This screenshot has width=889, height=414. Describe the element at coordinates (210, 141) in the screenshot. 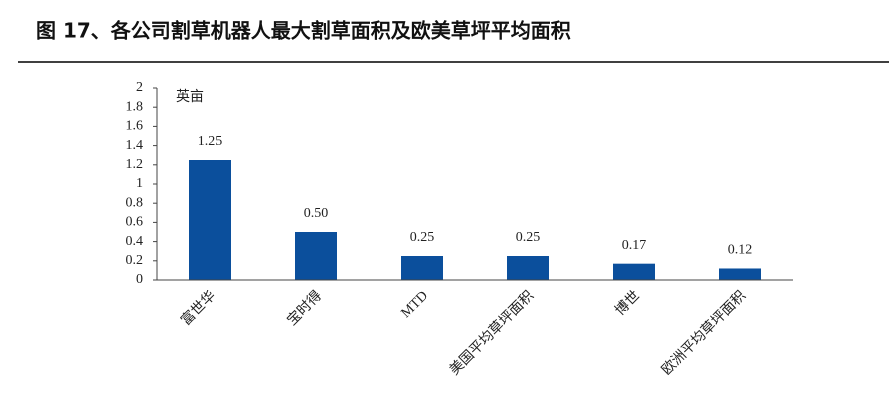

I see `value-label: 1.25` at that location.